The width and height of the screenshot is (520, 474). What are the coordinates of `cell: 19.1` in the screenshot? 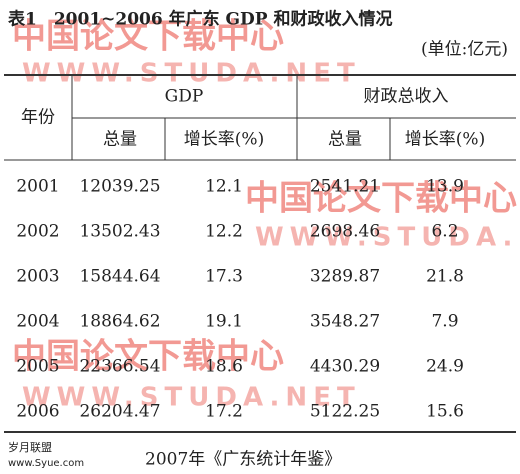 It's located at (224, 322).